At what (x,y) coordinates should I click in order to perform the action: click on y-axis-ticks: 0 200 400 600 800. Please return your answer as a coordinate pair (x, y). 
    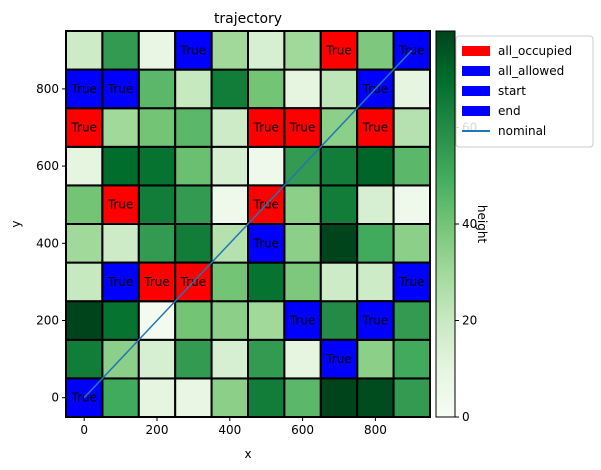
    Looking at the image, I should click on (51, 243).